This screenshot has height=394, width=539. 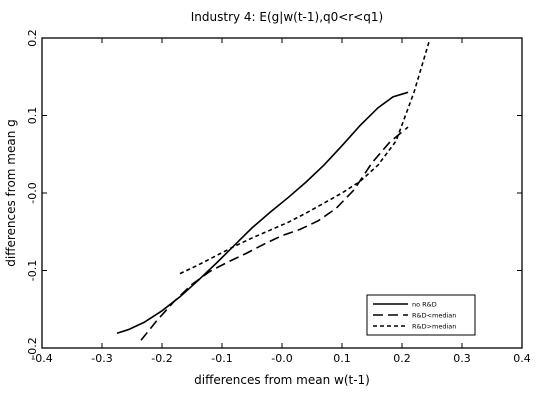 I want to click on legend-box, so click(x=421, y=315).